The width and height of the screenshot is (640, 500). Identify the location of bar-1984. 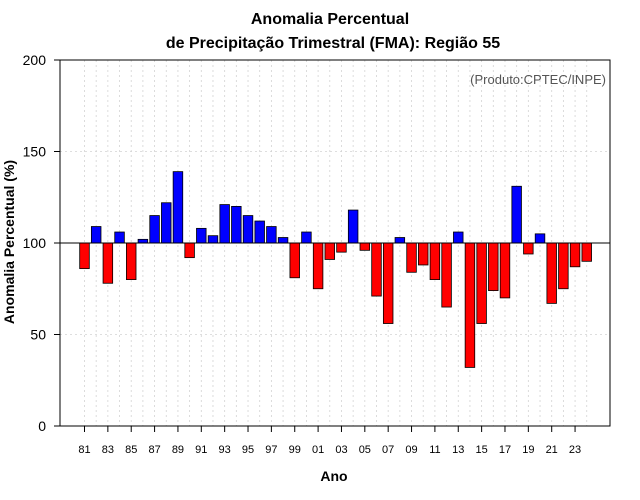
(119, 237).